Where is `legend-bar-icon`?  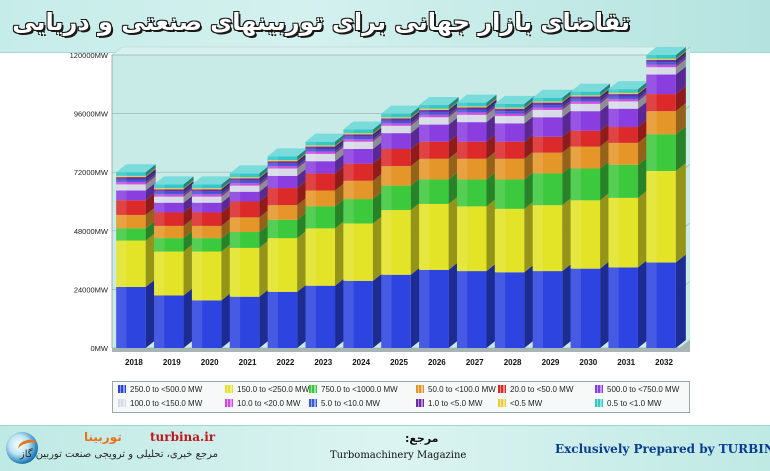
legend-bar-icon is located at coordinates (502, 389).